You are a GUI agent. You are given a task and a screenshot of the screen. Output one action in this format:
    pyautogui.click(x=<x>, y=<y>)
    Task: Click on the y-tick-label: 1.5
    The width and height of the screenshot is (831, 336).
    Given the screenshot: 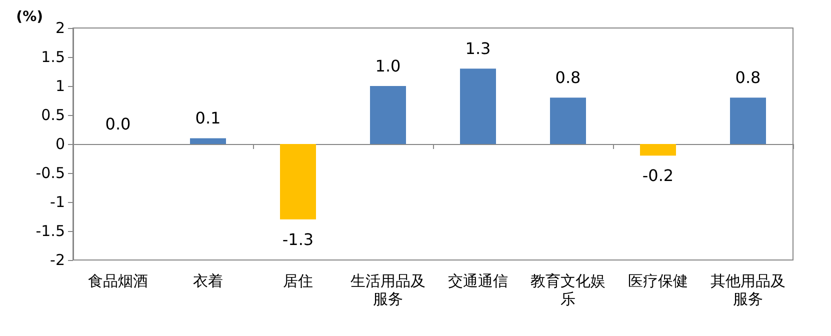 What is the action you would take?
    pyautogui.click(x=53, y=57)
    